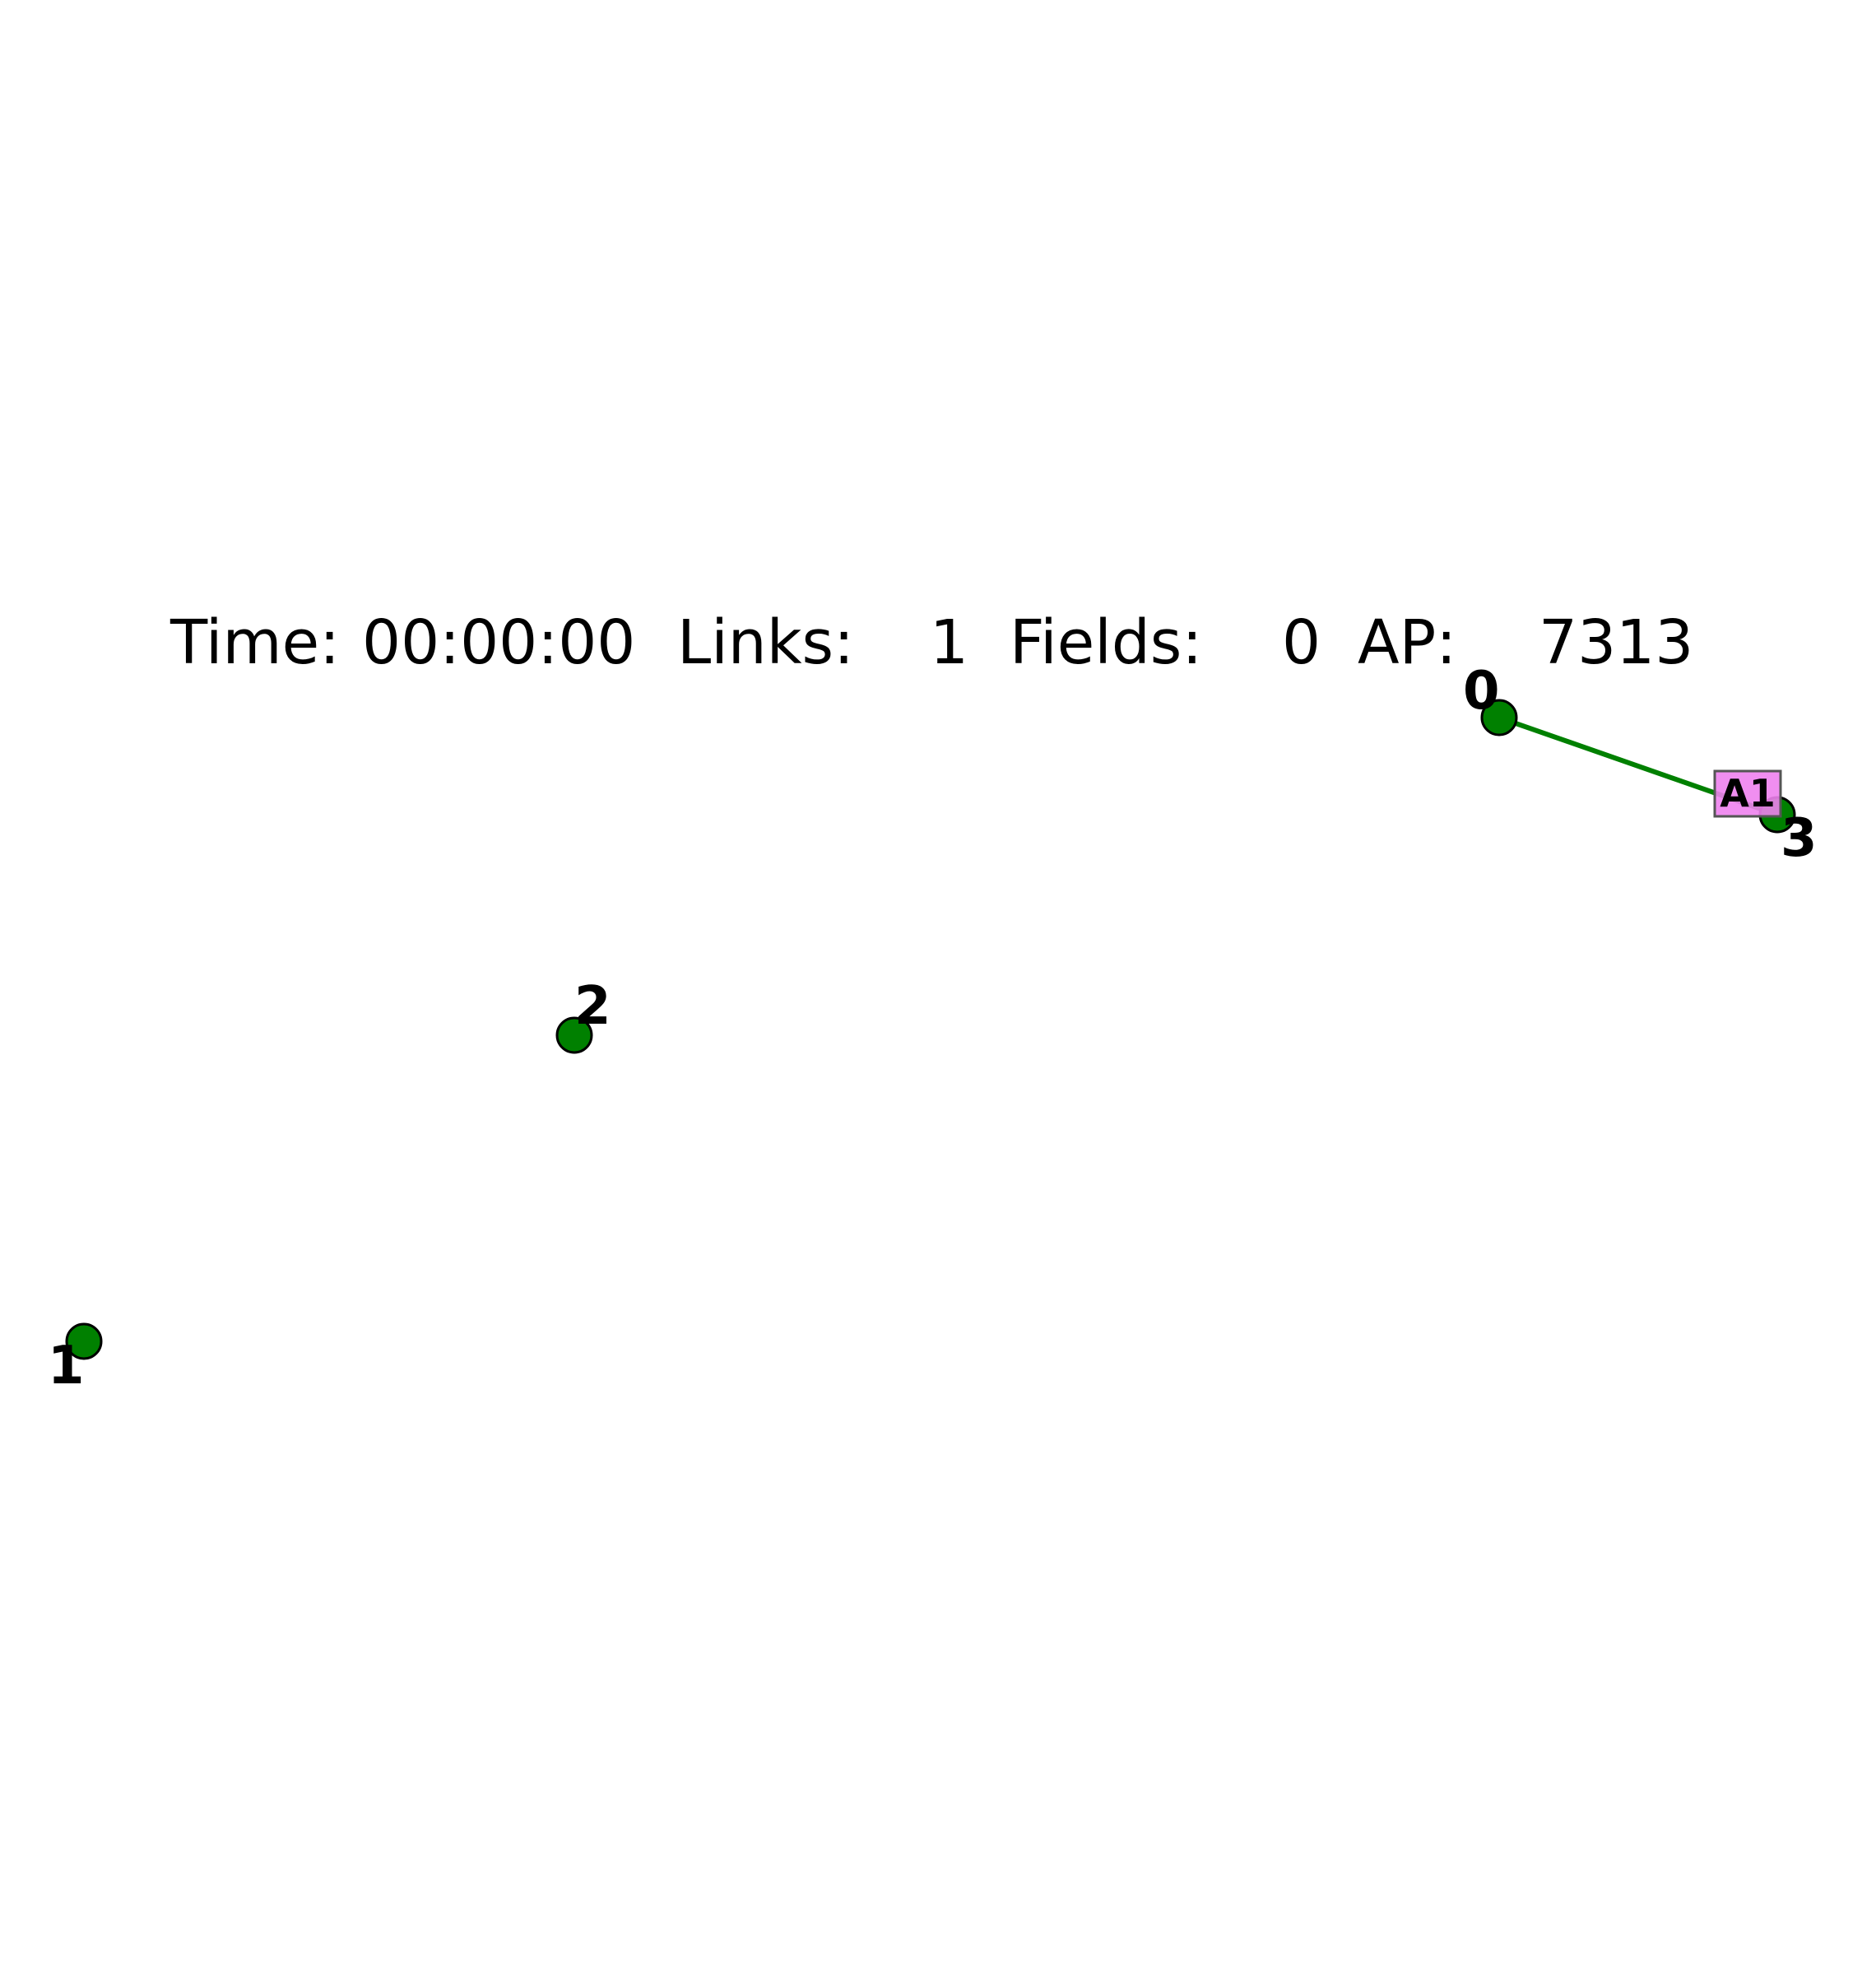 The height and width of the screenshot is (1975, 1876). Describe the element at coordinates (498, 642) in the screenshot. I see `time-value: 00:00:00` at that location.